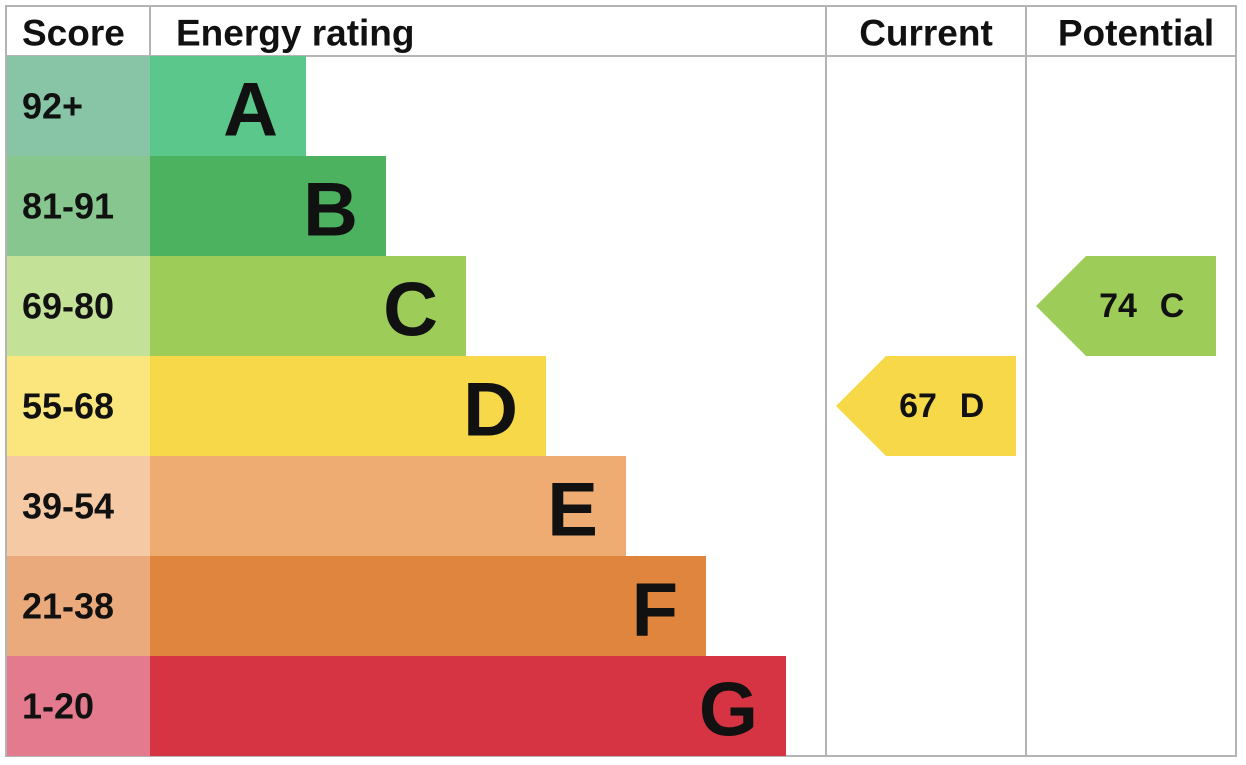 Image resolution: width=1246 pixels, height=765 pixels. What do you see at coordinates (73, 33) in the screenshot?
I see `header-score: Score` at bounding box center [73, 33].